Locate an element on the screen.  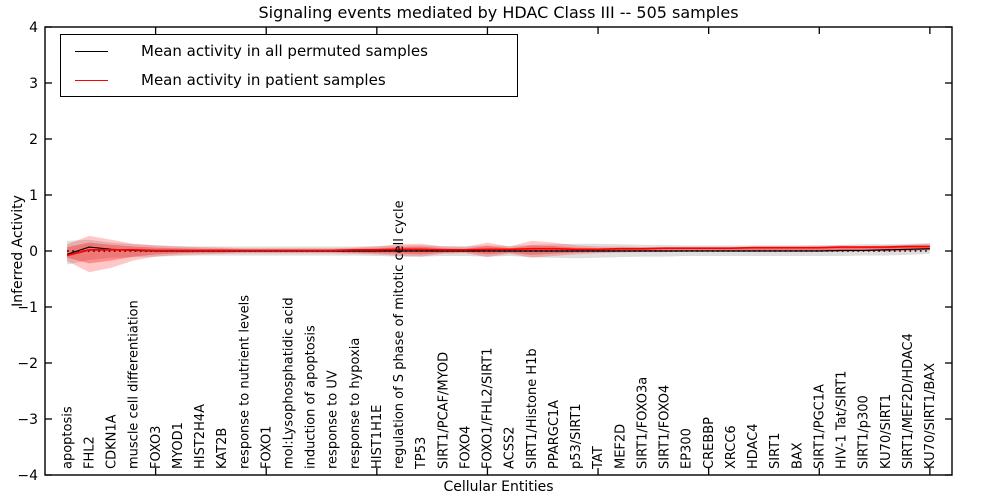
legend-item-permuted: Mean activity in all permuted samples is located at coordinates (289, 51).